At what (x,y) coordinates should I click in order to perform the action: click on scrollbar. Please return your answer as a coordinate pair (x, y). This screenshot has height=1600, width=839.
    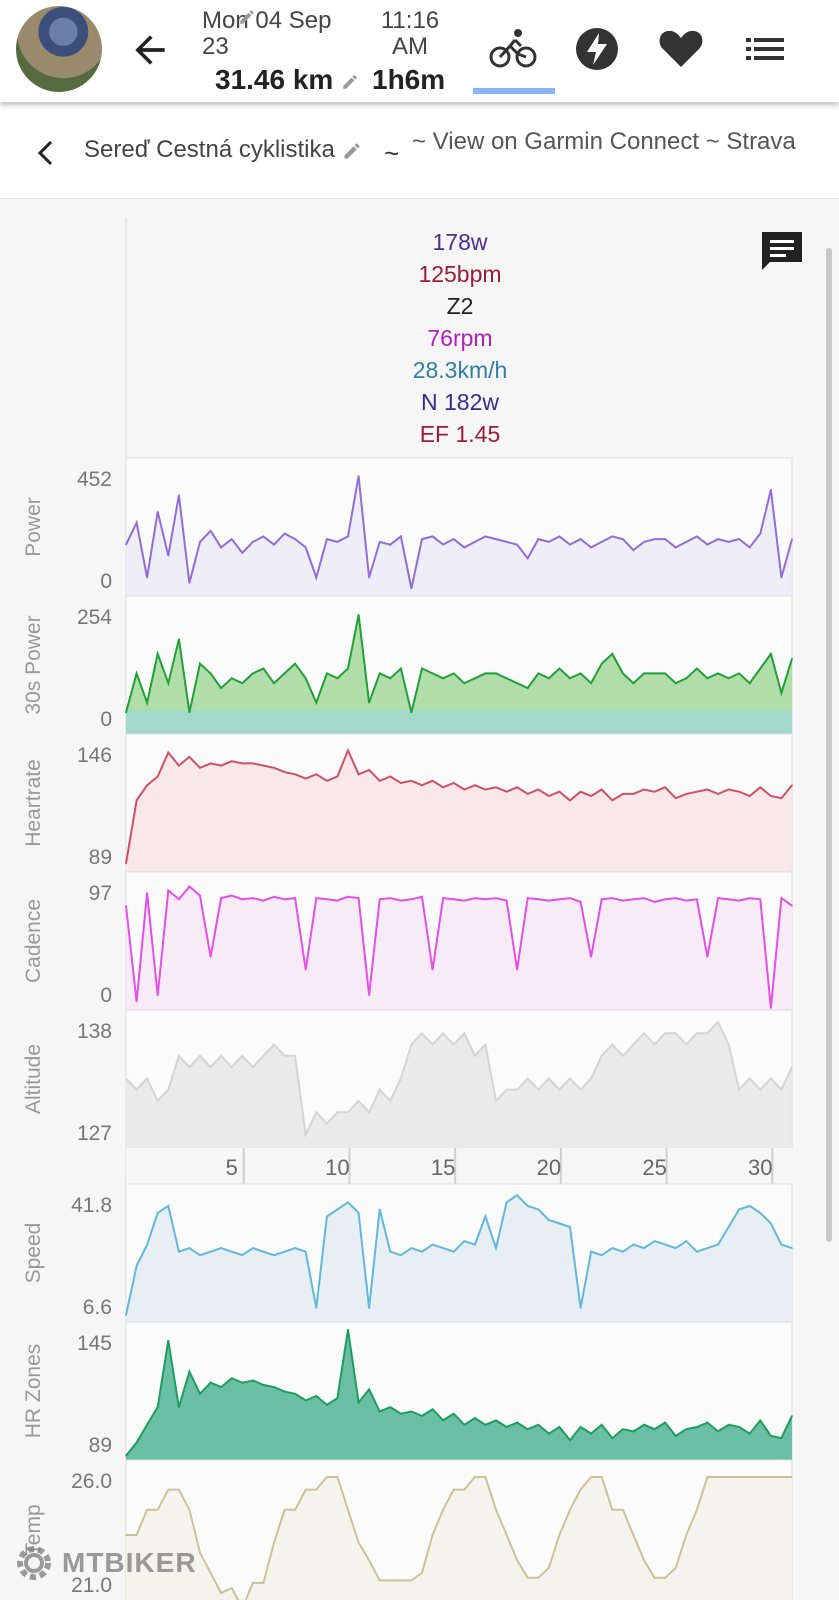
    Looking at the image, I should click on (829, 745).